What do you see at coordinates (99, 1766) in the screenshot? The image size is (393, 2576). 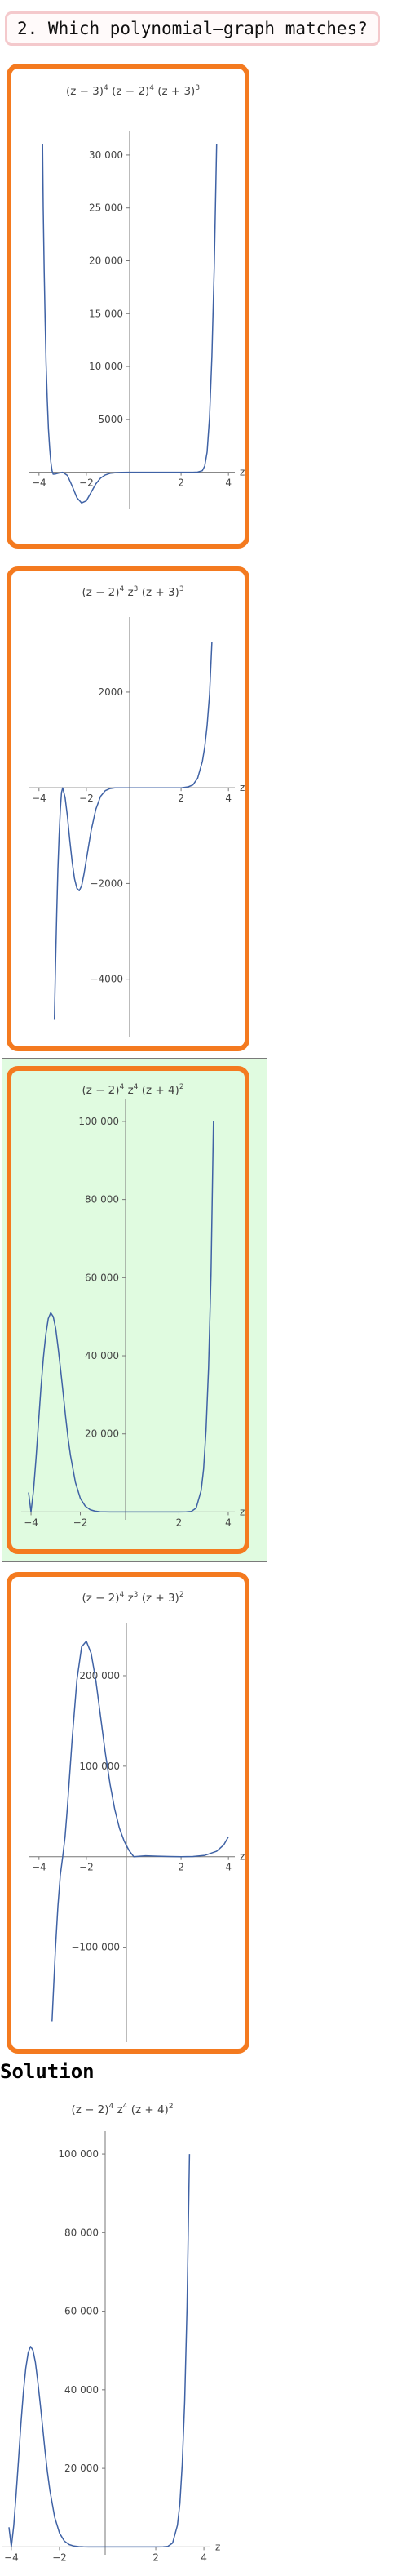 I see `option-4-chart-y-tick-label: 100 000` at bounding box center [99, 1766].